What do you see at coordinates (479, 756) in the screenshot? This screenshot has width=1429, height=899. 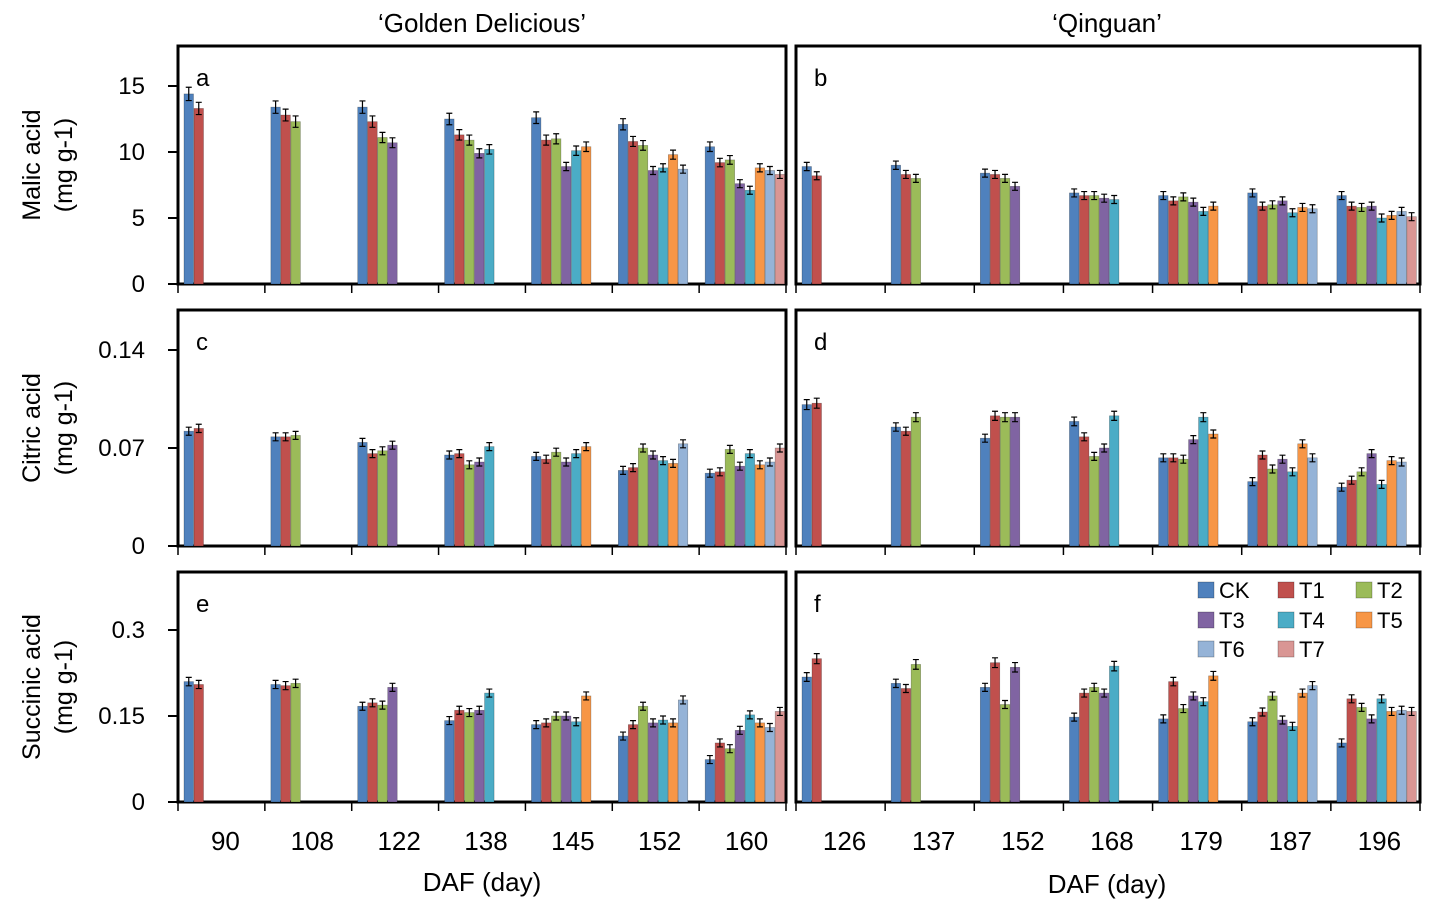 I see `bar-e-138-T3` at bounding box center [479, 756].